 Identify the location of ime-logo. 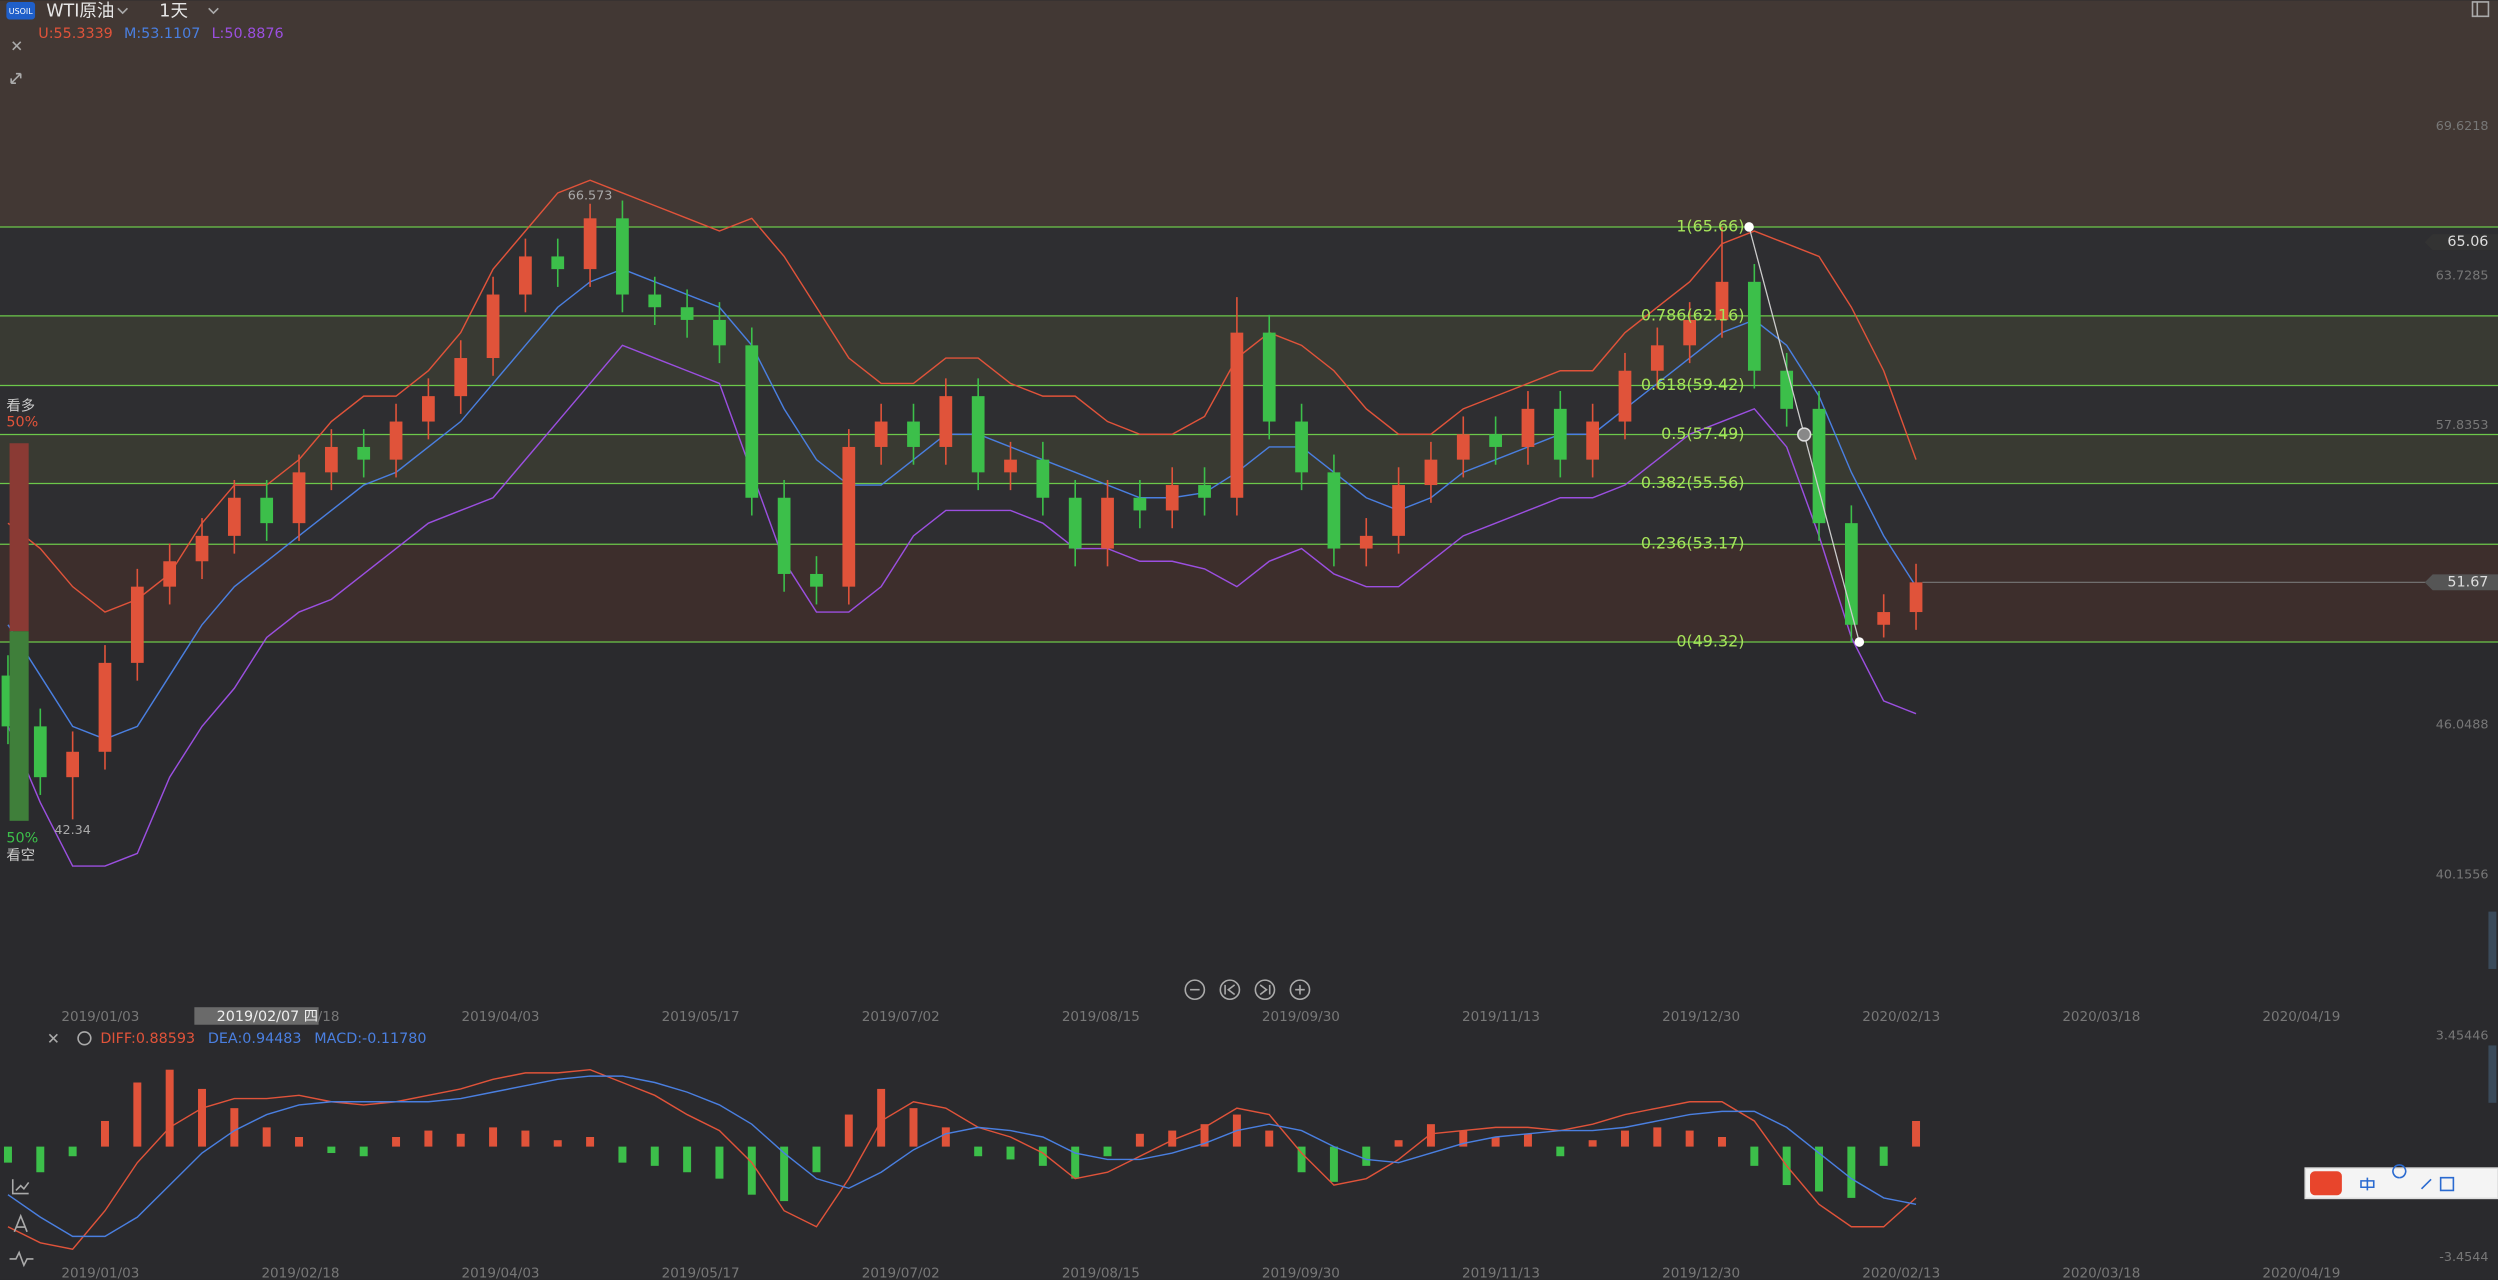
(2326, 1183).